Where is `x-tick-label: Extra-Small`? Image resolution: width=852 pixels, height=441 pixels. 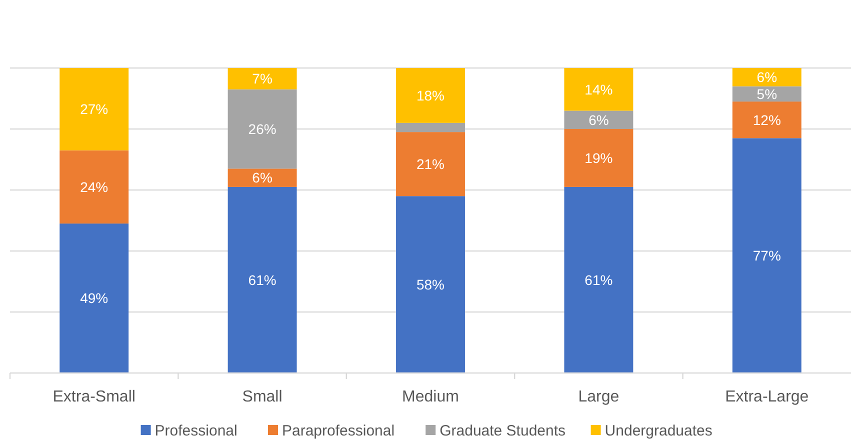 x-tick-label: Extra-Small is located at coordinates (94, 397).